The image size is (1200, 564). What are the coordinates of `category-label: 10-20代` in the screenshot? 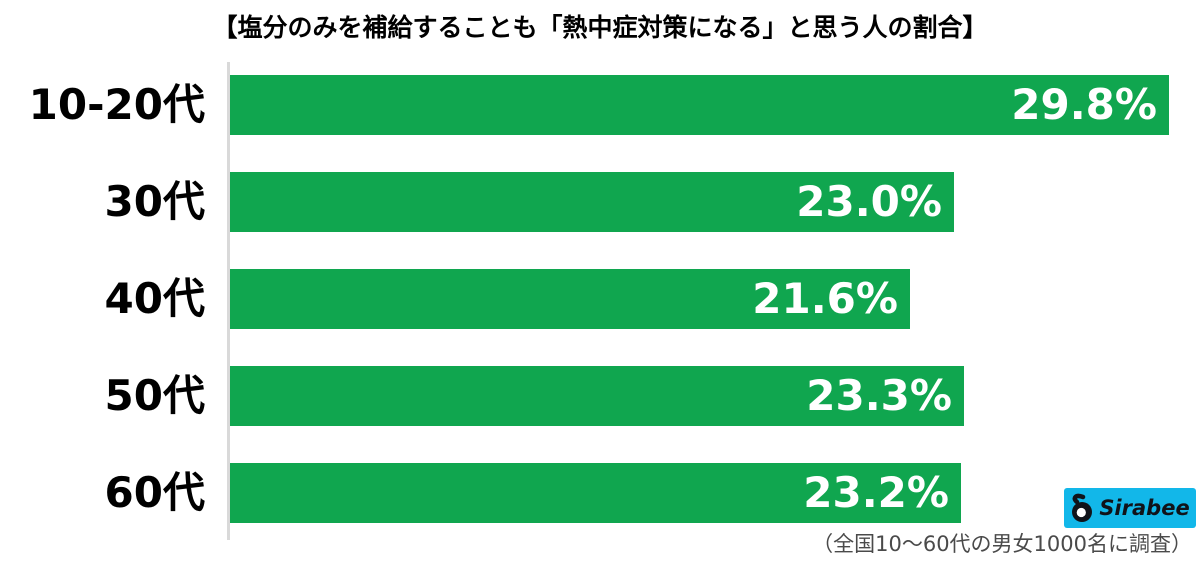 It's located at (116, 104).